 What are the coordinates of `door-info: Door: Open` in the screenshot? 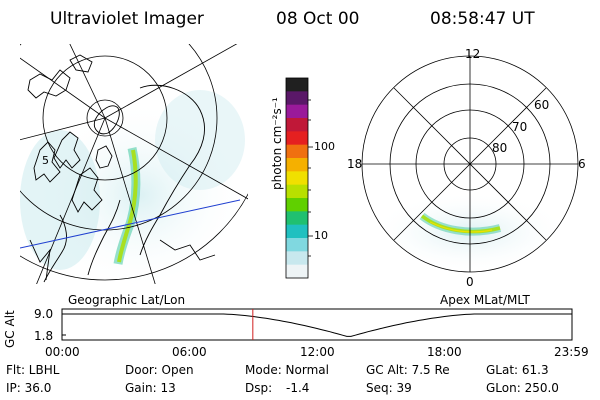 It's located at (159, 370).